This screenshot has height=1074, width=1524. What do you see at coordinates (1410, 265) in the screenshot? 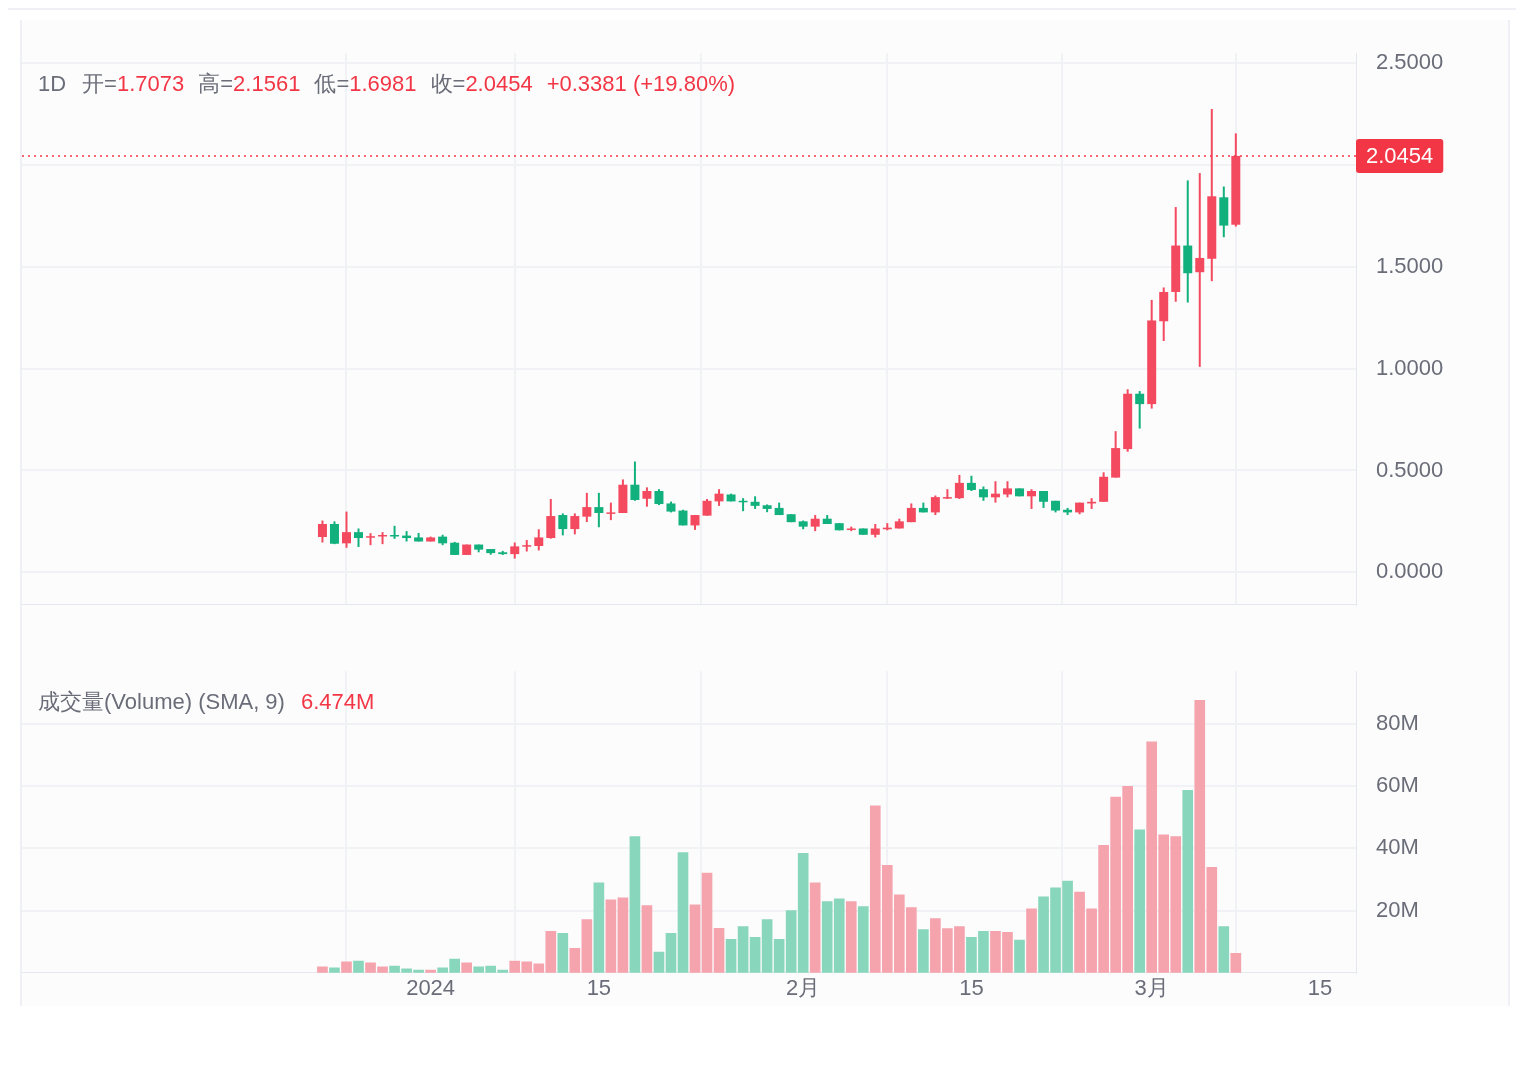
I see `y-tick-label: 1.5000` at bounding box center [1410, 265].